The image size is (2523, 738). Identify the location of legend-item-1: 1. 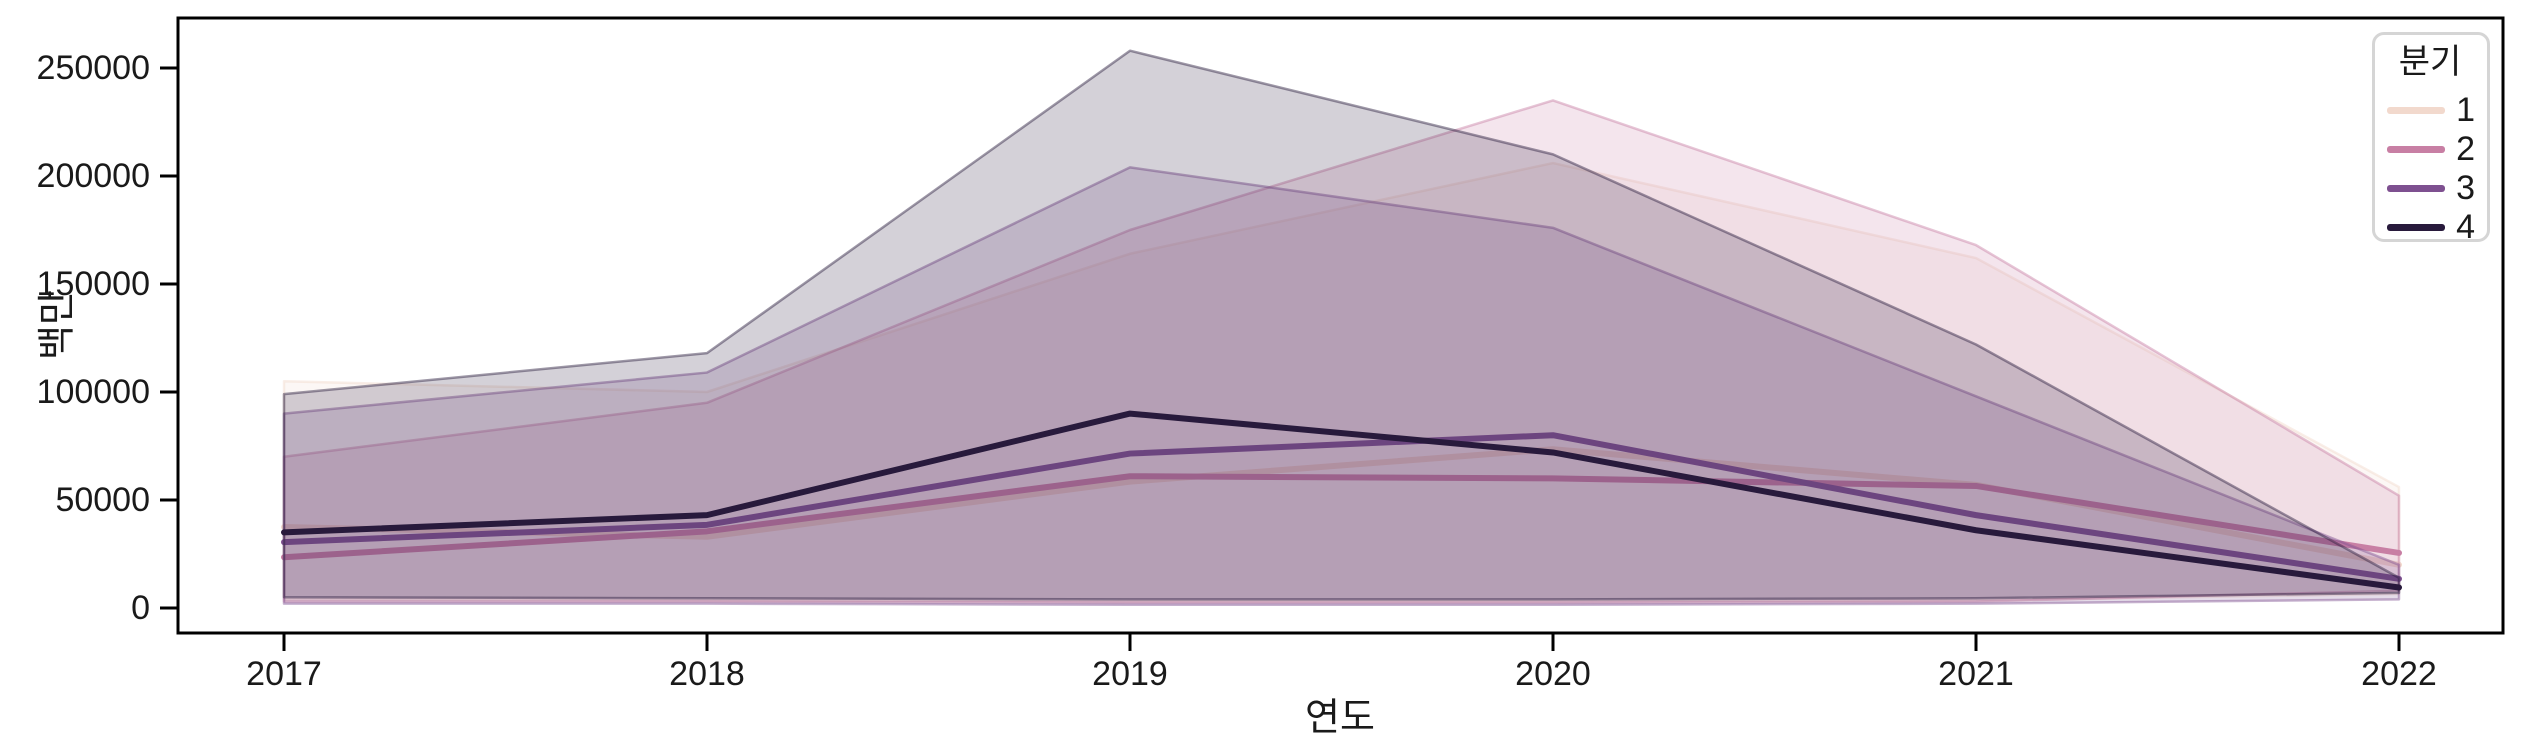
(2430, 110).